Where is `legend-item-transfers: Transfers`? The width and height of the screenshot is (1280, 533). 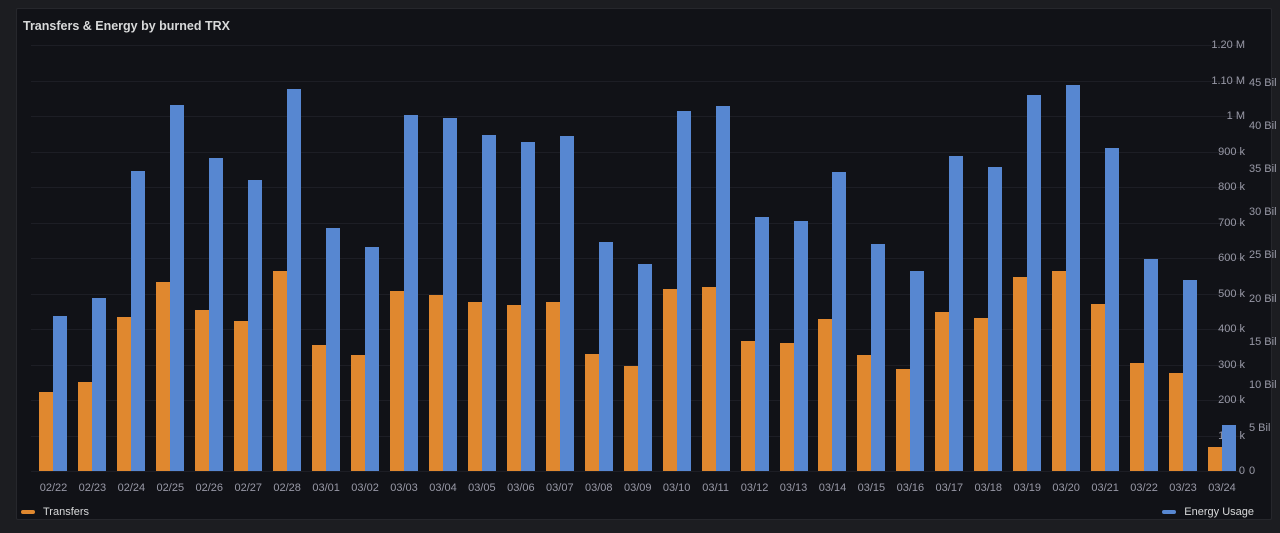 legend-item-transfers: Transfers is located at coordinates (55, 512).